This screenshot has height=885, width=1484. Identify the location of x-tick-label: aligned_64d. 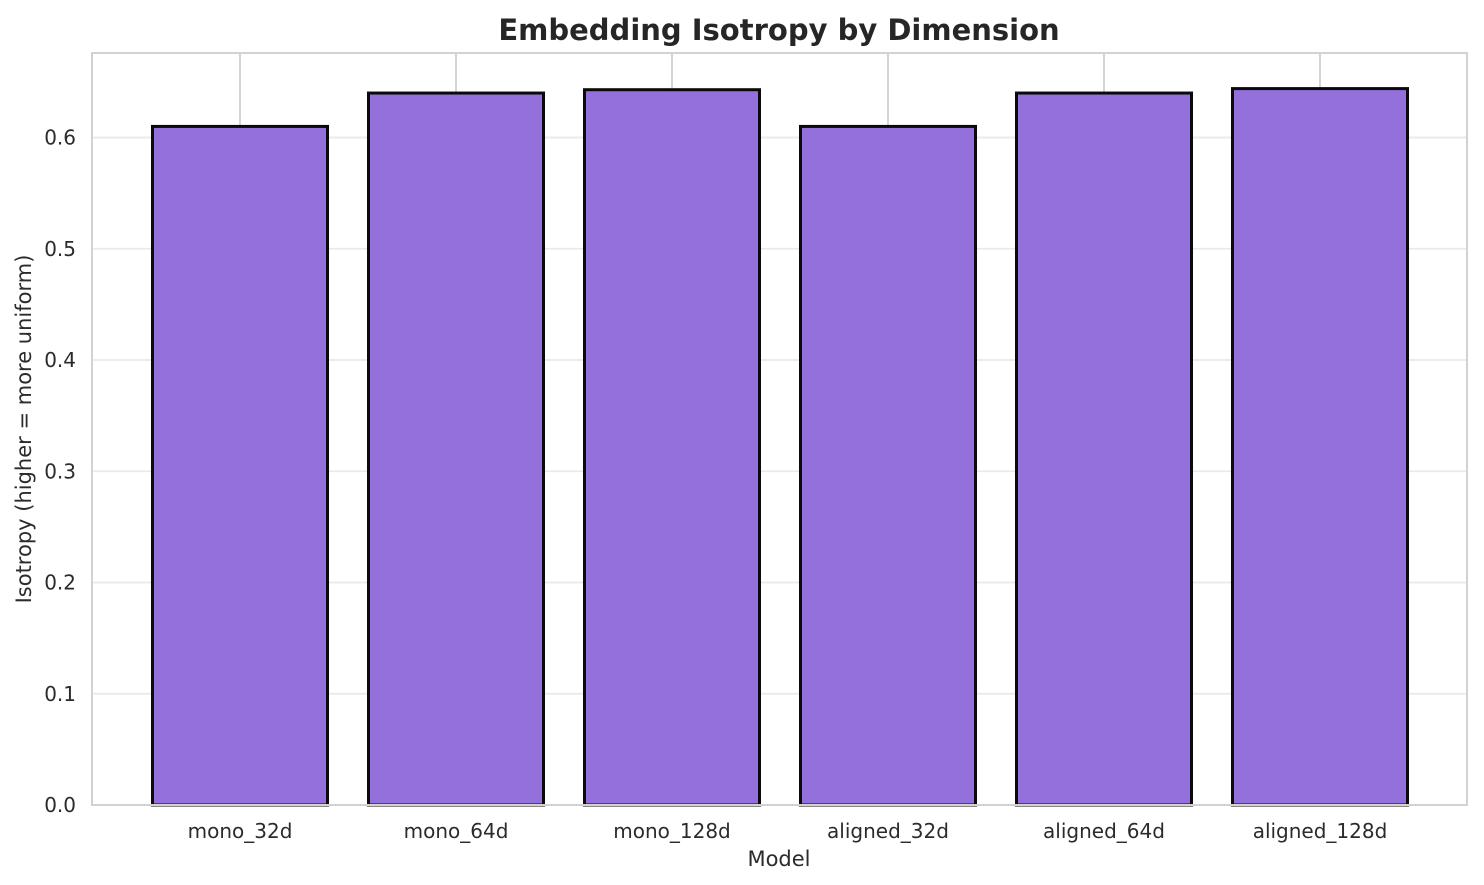
(1104, 831).